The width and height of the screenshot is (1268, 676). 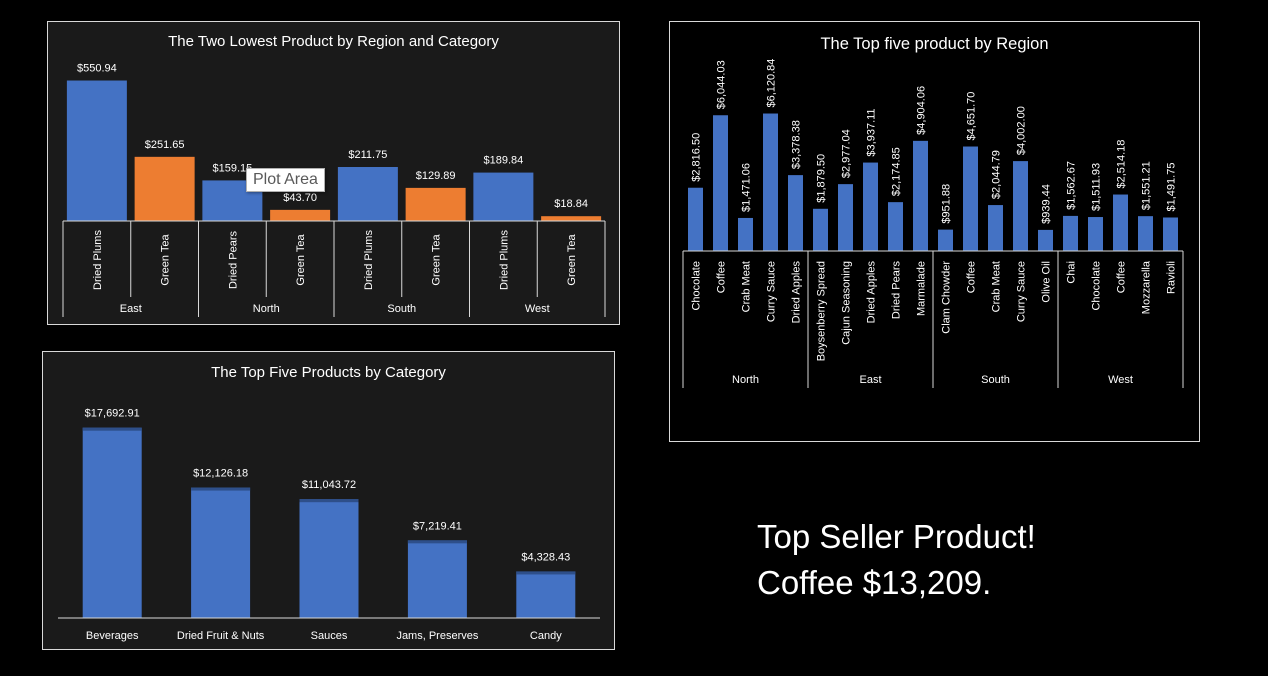 I want to click on region-tick-label: West, so click(x=537, y=309).